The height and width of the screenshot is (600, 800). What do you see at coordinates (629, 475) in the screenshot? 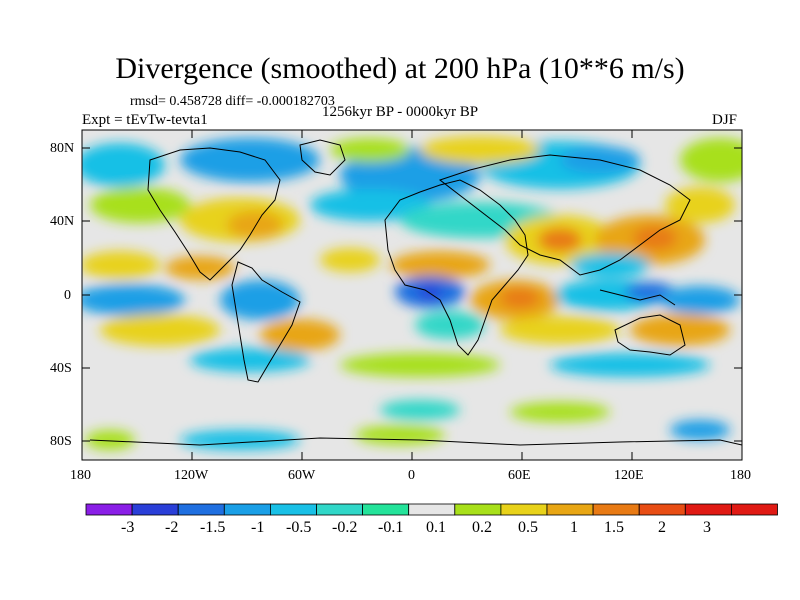
I see `lon-label-120e: 120E` at bounding box center [629, 475].